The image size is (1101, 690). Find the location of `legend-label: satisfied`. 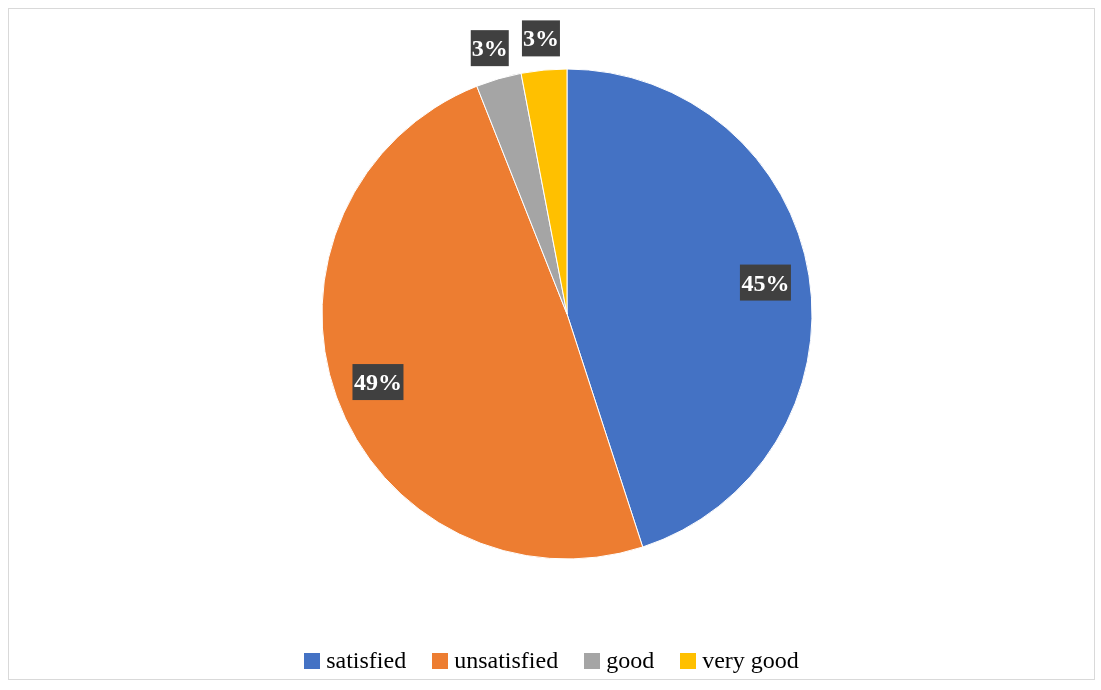

legend-label: satisfied is located at coordinates (366, 660).